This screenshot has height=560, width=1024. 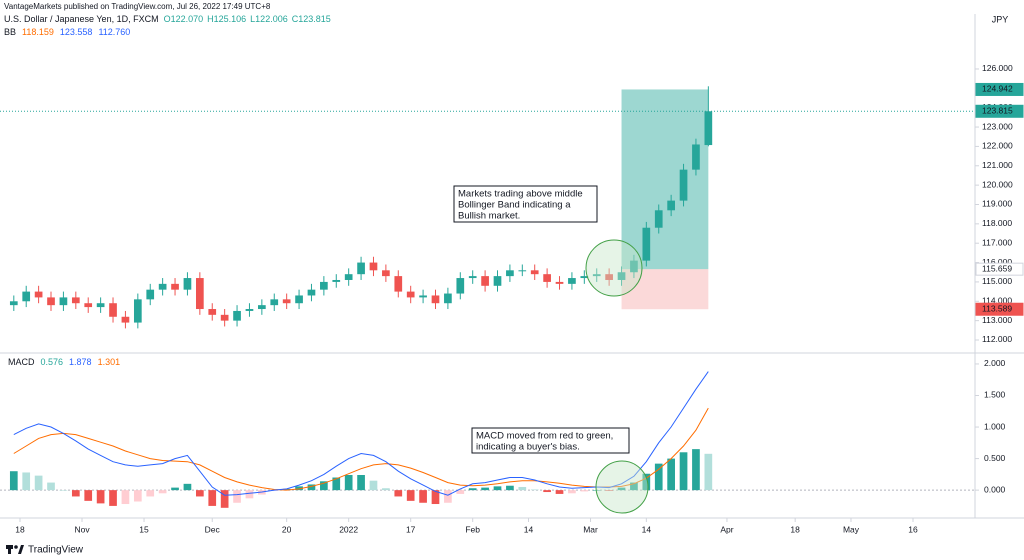 What do you see at coordinates (997, 223) in the screenshot?
I see `y-tick-label: 118.000` at bounding box center [997, 223].